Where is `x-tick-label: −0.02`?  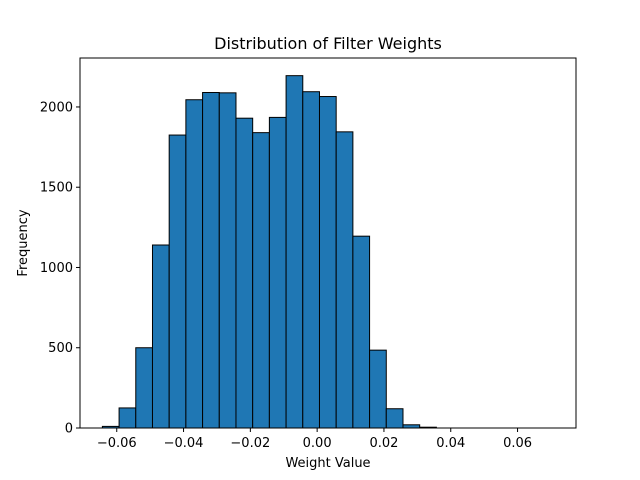 x-tick-label: −0.02 is located at coordinates (250, 443).